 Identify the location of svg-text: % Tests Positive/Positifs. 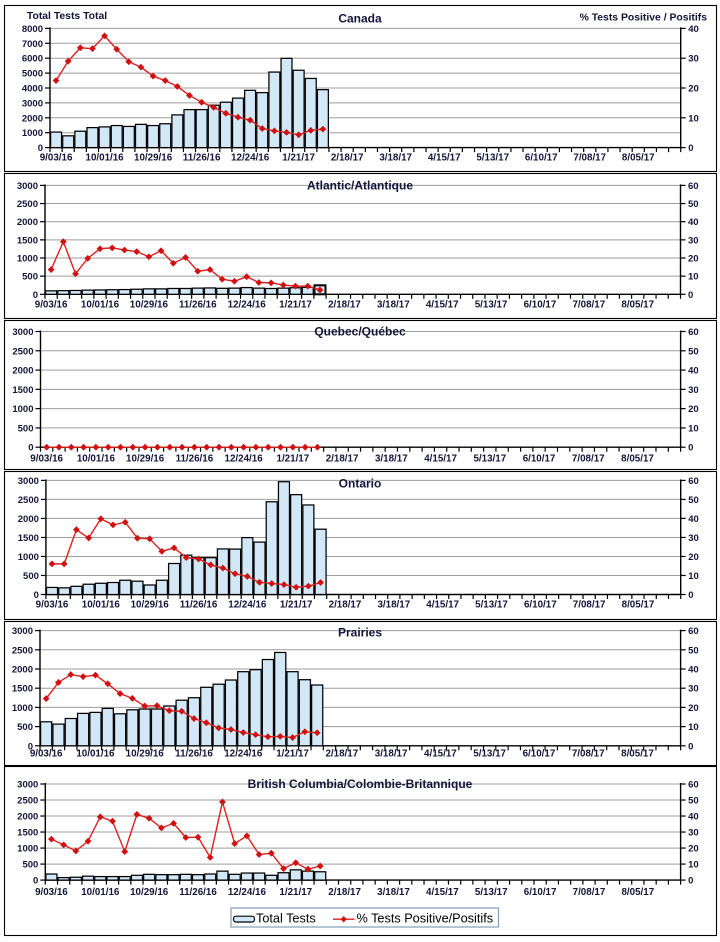
(425, 919).